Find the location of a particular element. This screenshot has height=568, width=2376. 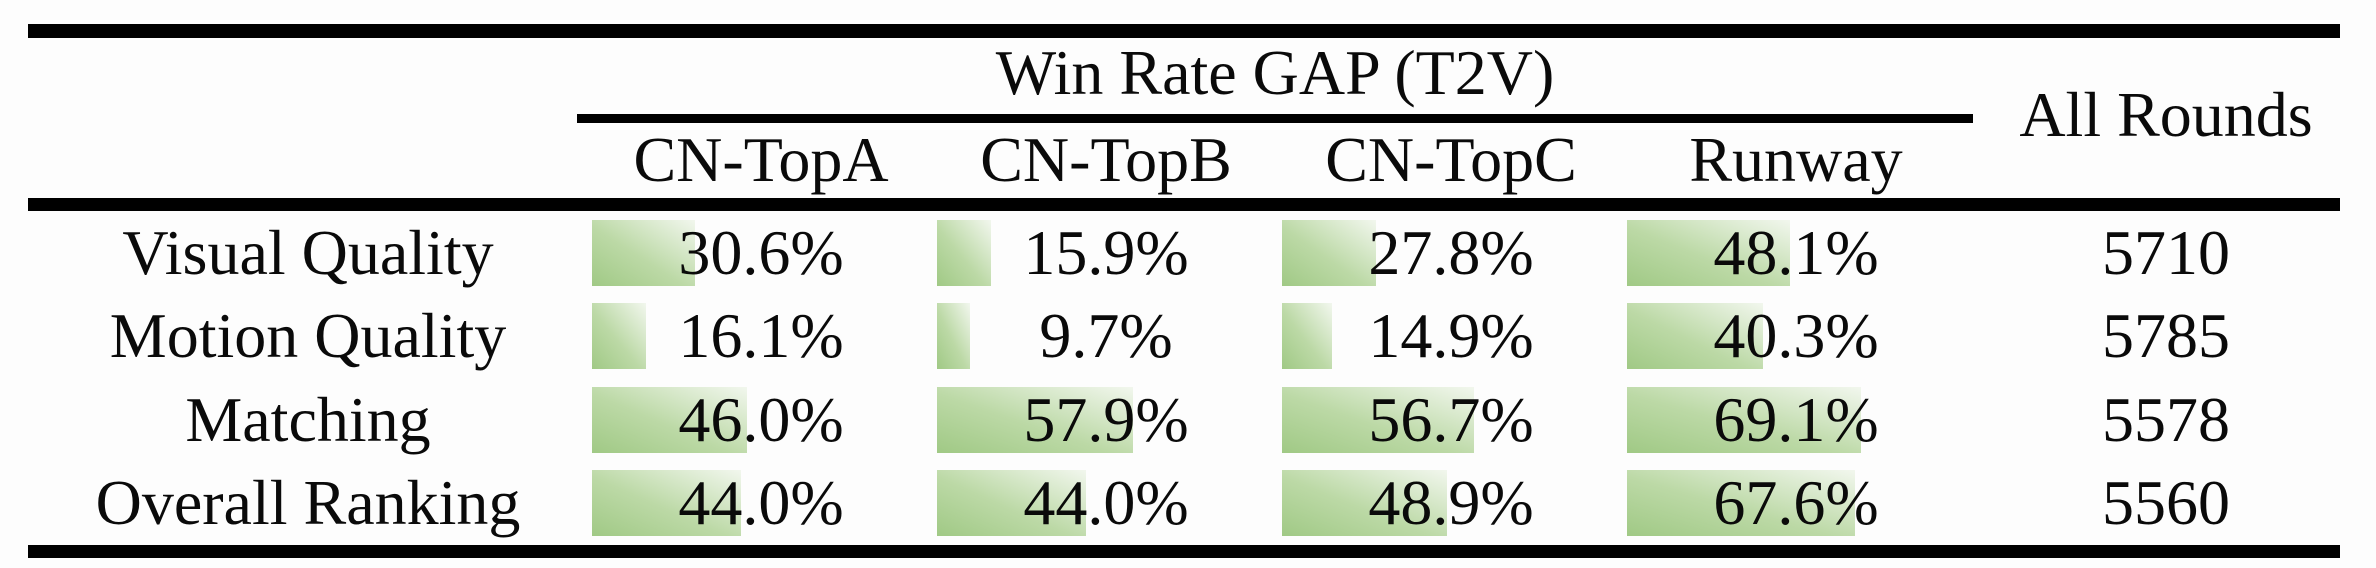

win-rate-value: 57.9% is located at coordinates (1106, 419).